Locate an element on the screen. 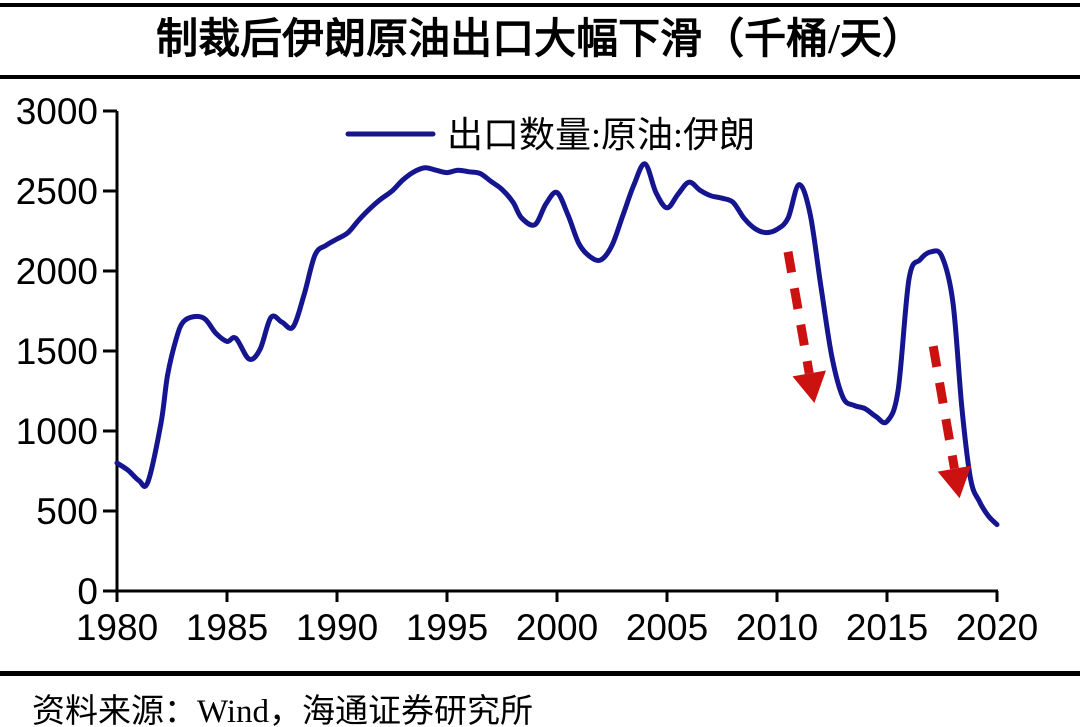  x-tick-label: 1980 is located at coordinates (117, 627).